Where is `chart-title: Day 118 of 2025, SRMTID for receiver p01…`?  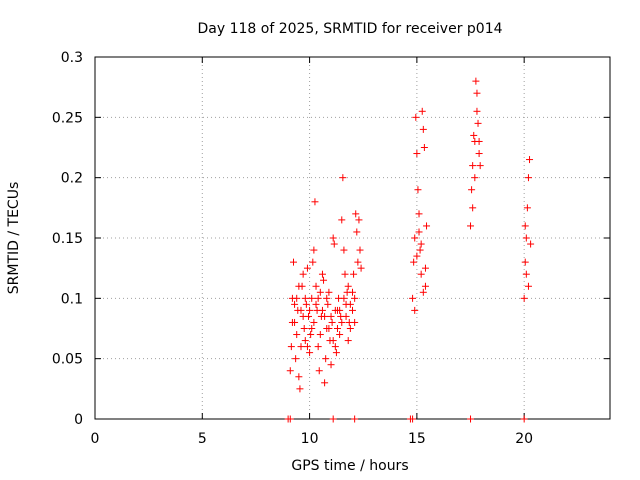 chart-title: Day 118 of 2025, SRMTID for receiver p01… is located at coordinates (349, 29).